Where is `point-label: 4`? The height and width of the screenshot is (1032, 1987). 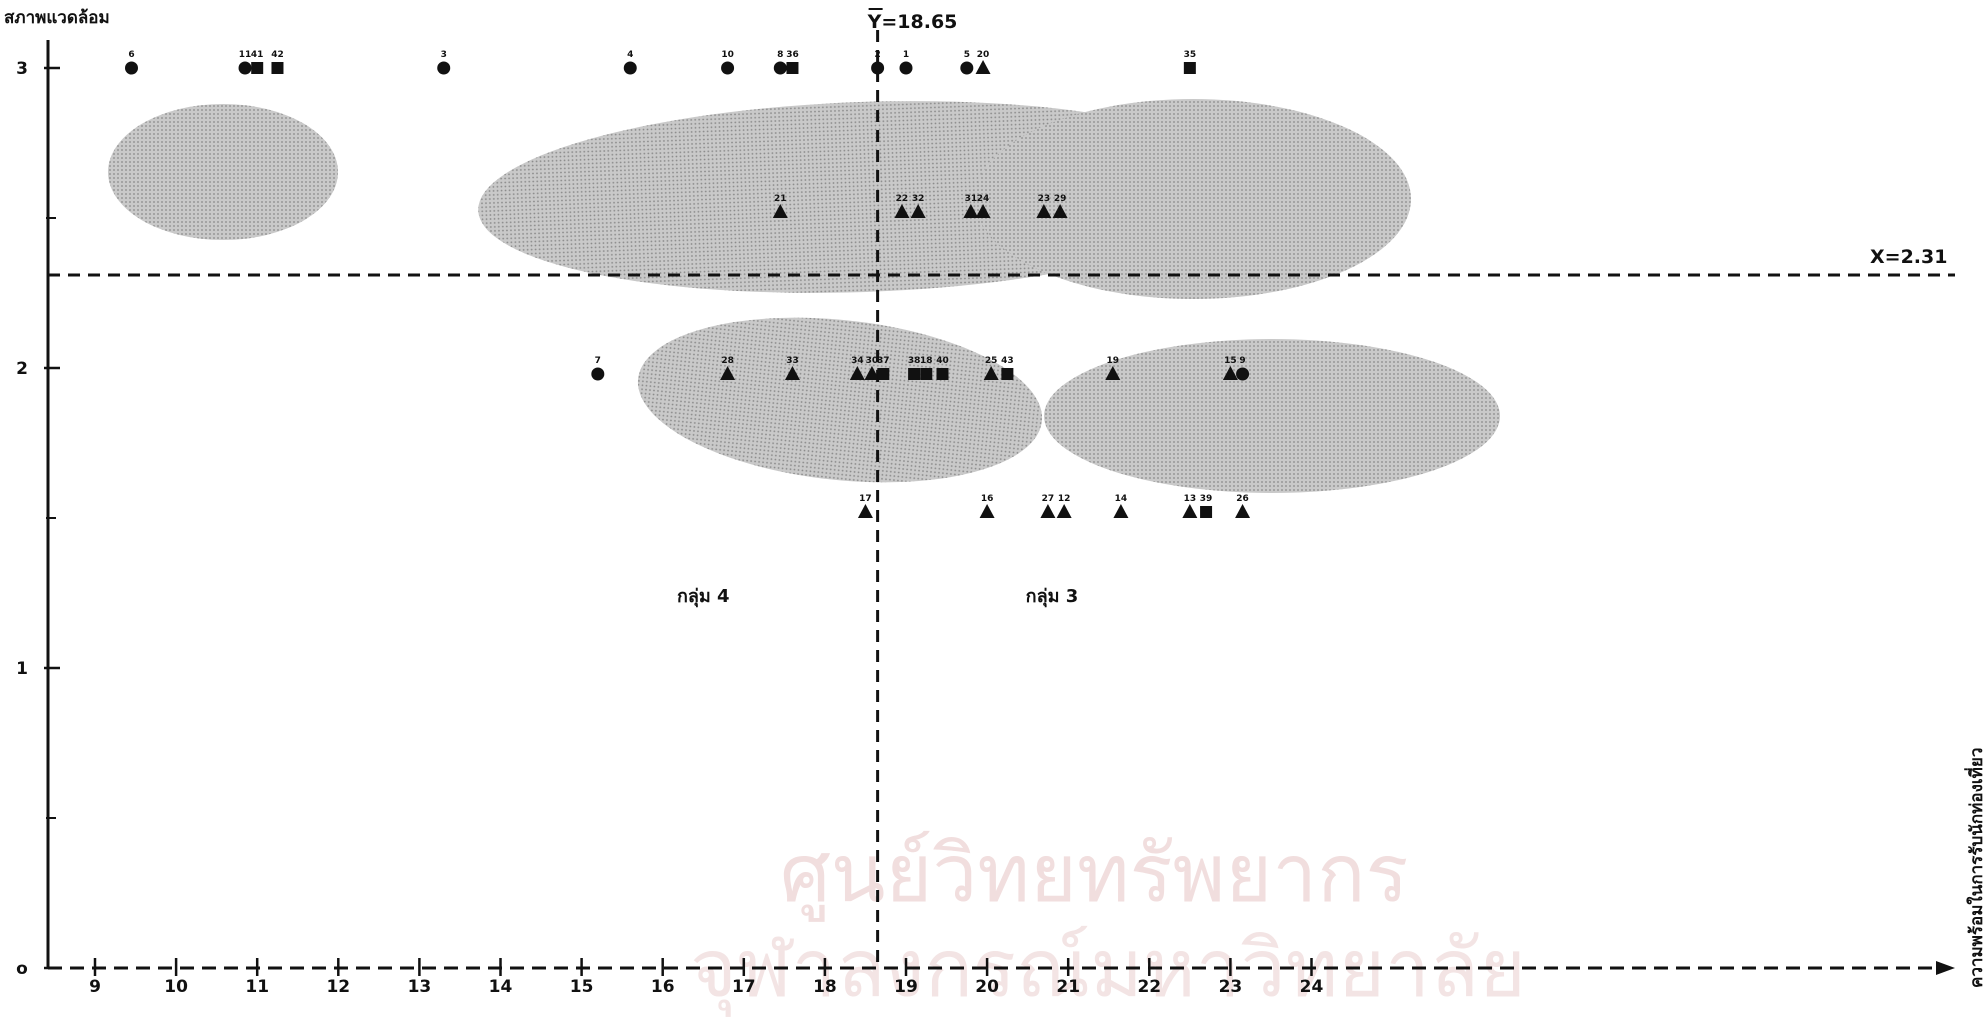
point-label: 4 is located at coordinates (630, 55).